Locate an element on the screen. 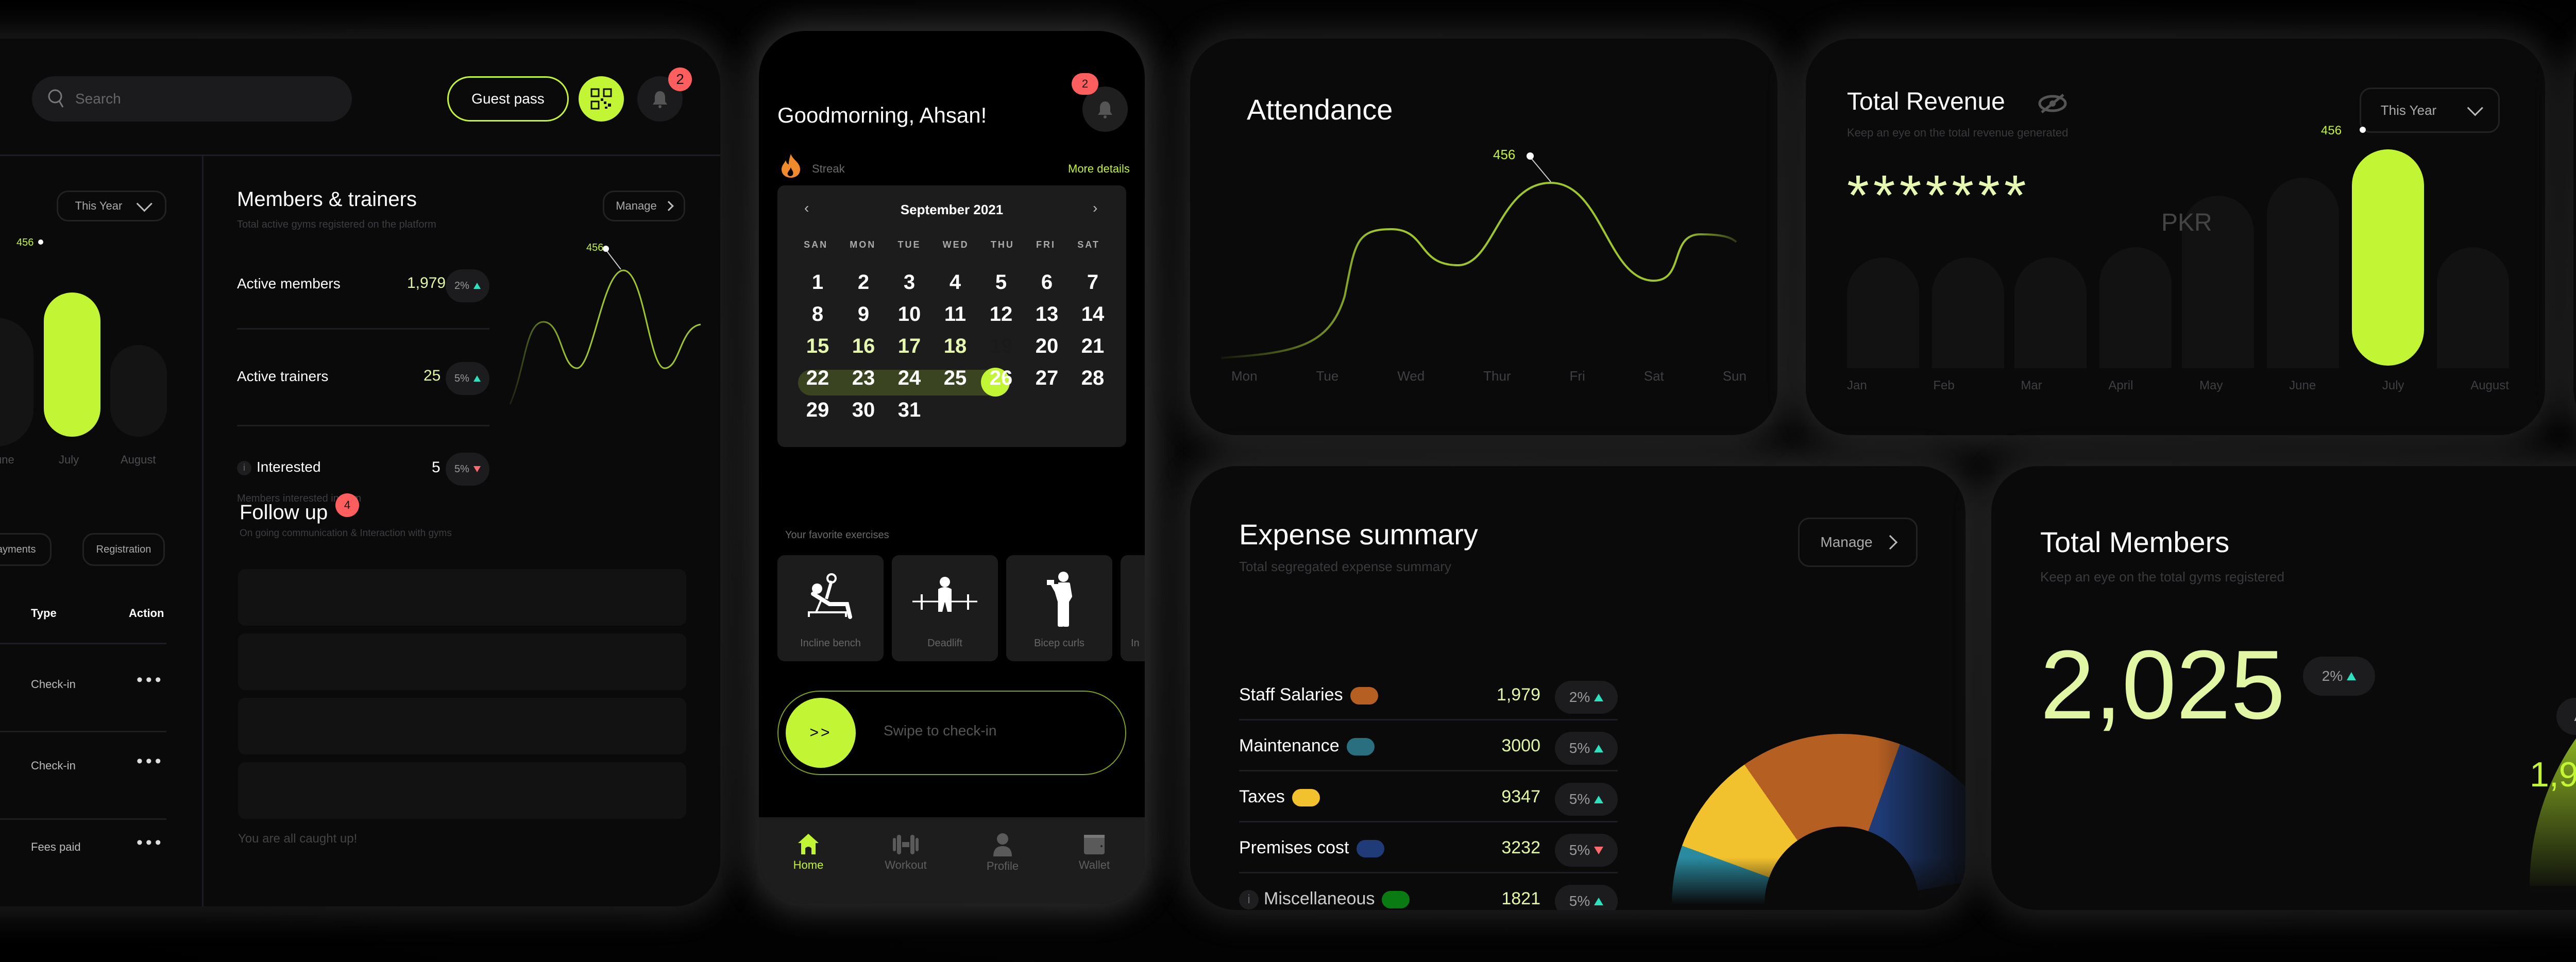 The width and height of the screenshot is (2576, 962). home-icon is located at coordinates (808, 844).